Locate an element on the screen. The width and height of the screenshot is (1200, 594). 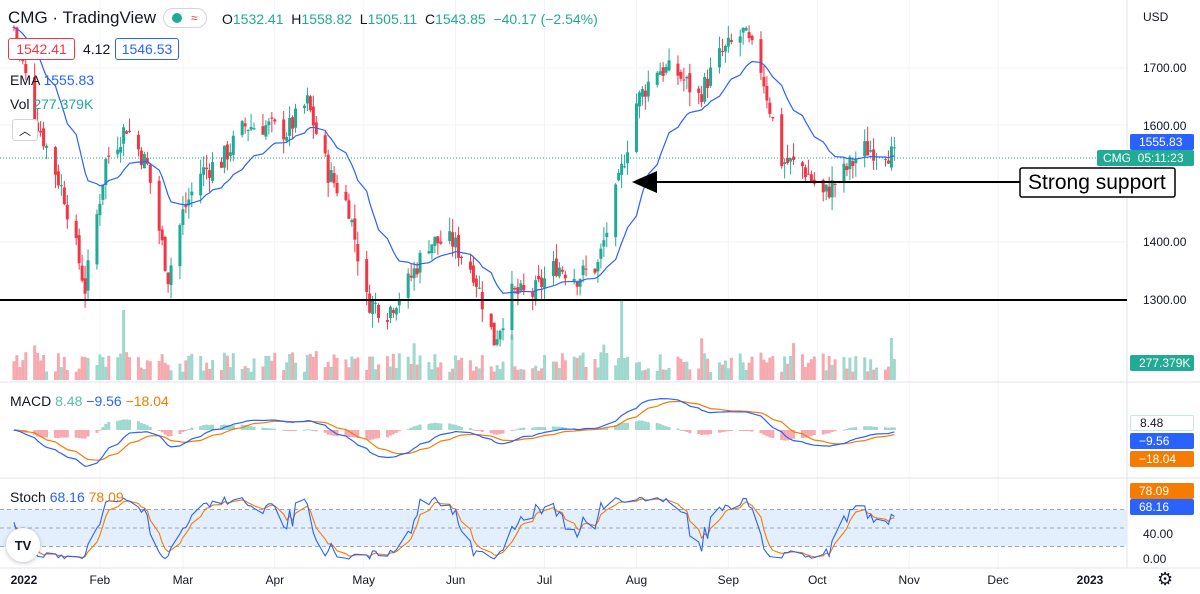
buy-button: 1546.53 is located at coordinates (147, 49).